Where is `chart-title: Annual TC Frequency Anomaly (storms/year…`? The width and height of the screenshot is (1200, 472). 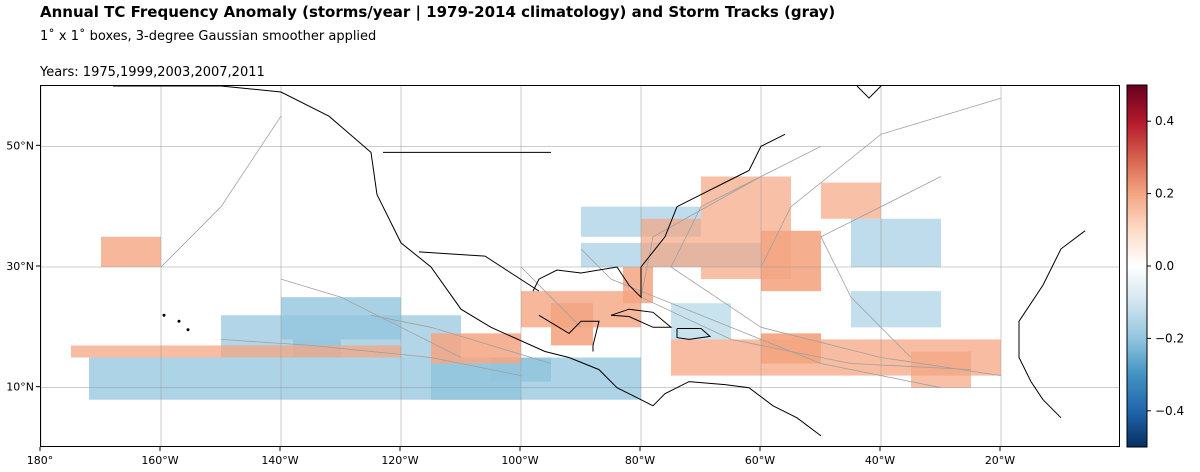
chart-title: Annual TC Frequency Anomaly (storms/year… is located at coordinates (438, 12).